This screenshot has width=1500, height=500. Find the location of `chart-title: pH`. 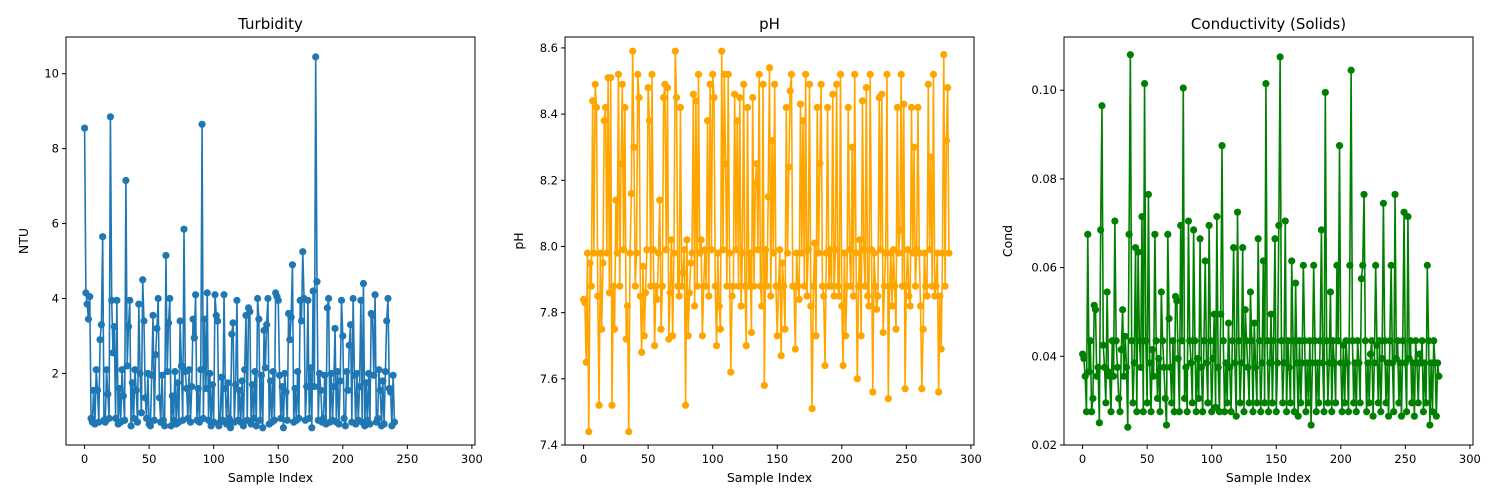

chart-title: pH is located at coordinates (769, 24).